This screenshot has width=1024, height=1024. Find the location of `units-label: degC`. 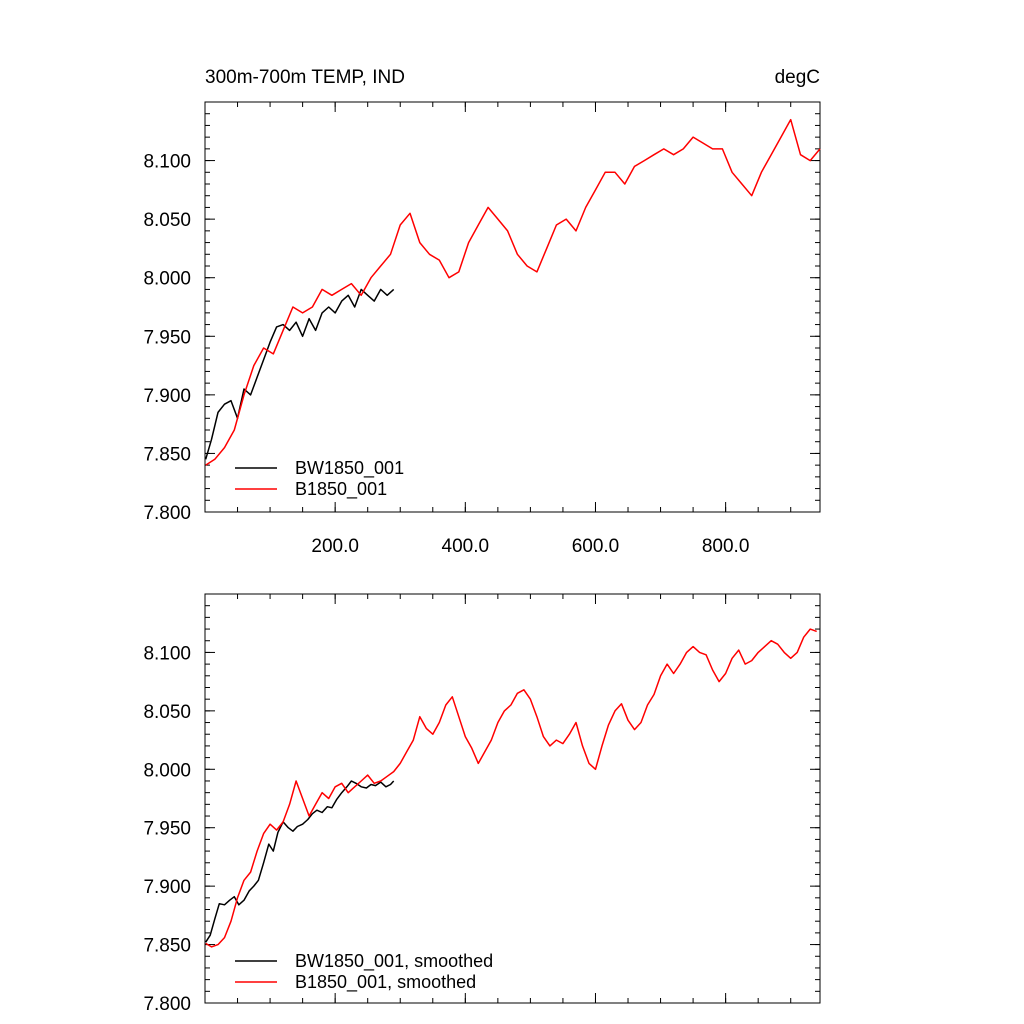

units-label: degC is located at coordinates (797, 77).